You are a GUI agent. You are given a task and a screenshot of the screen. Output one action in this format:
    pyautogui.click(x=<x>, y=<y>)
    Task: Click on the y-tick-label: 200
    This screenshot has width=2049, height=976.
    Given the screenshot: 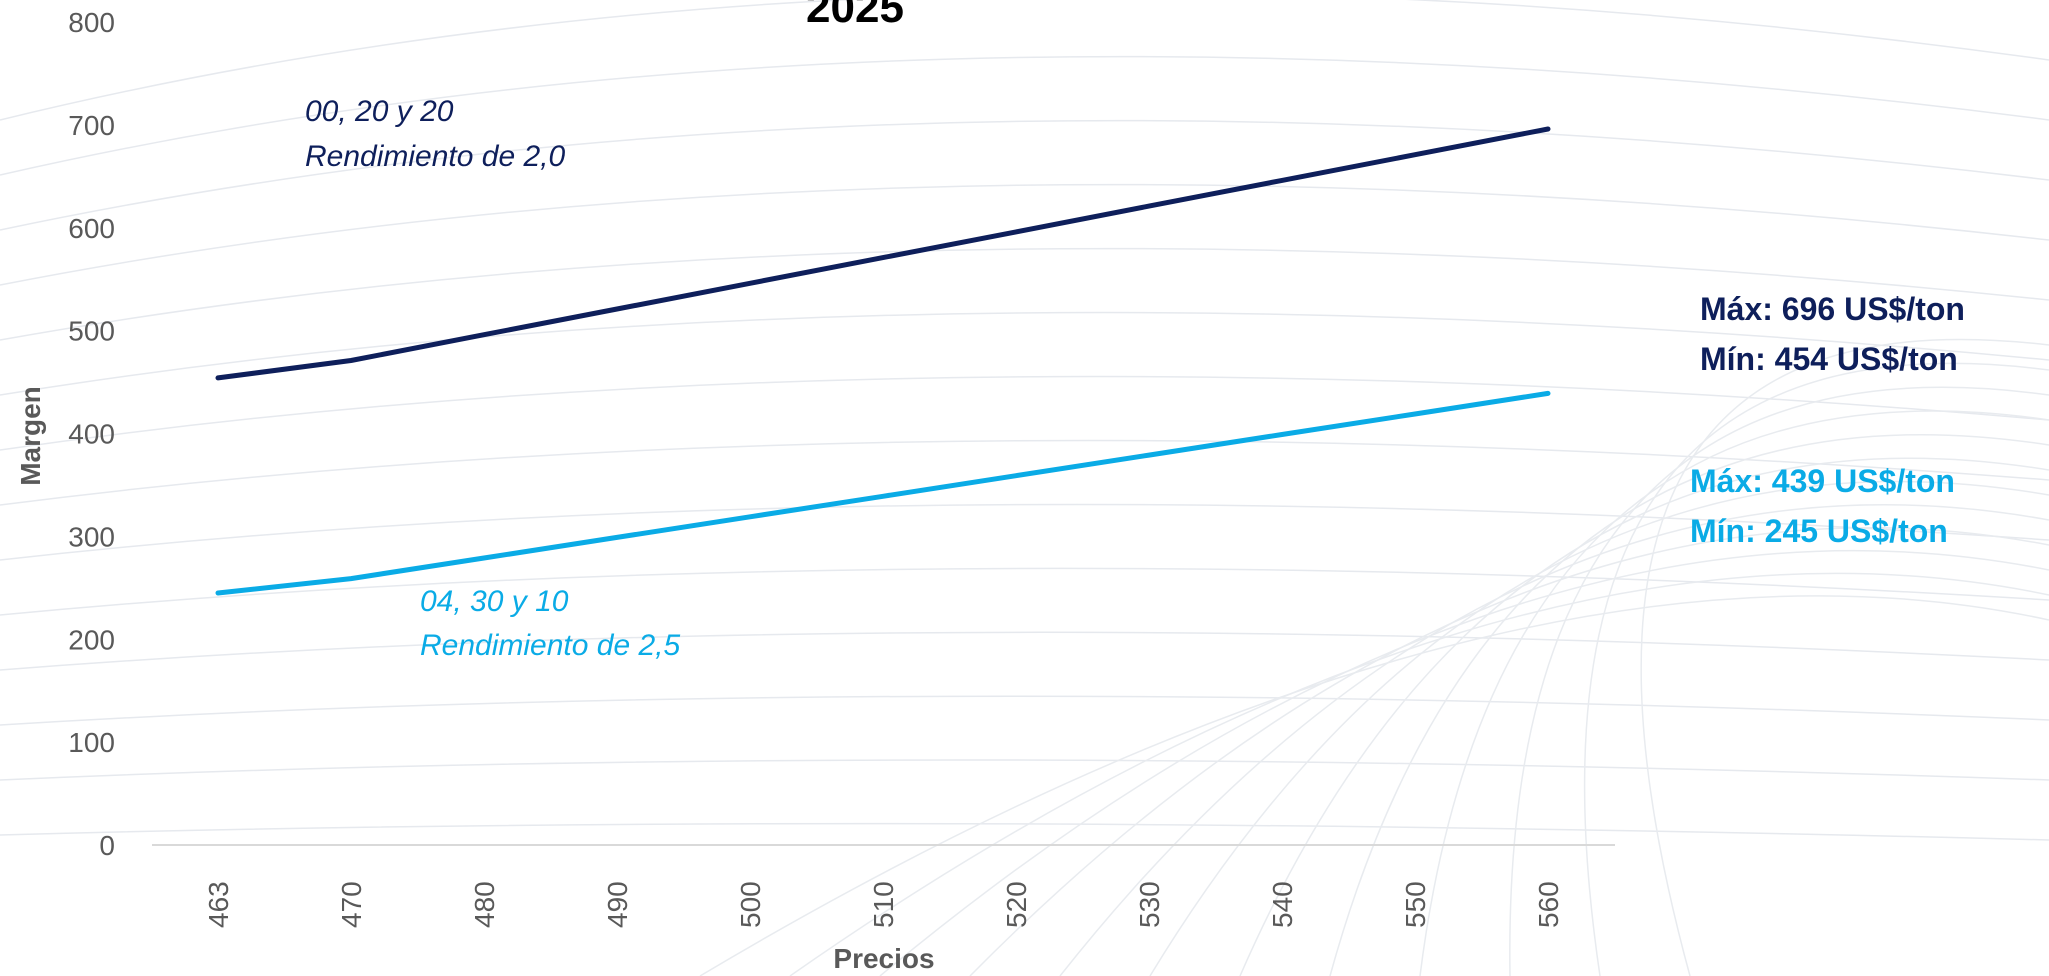 What is the action you would take?
    pyautogui.click(x=91, y=639)
    